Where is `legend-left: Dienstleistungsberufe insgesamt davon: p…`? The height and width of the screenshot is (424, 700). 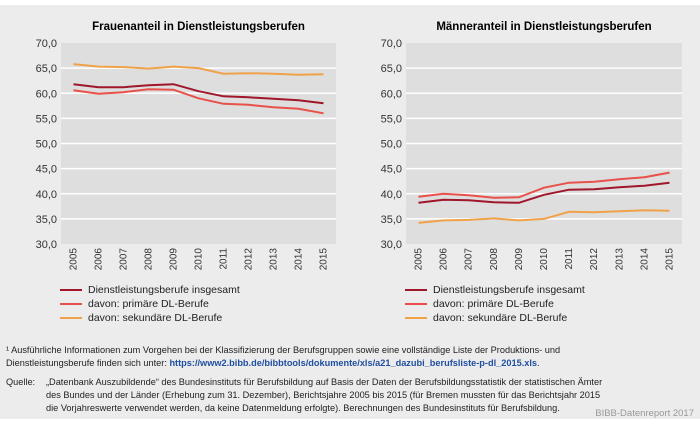 legend-left: Dienstleistungsberufe insgesamt davon: p… is located at coordinates (150, 304).